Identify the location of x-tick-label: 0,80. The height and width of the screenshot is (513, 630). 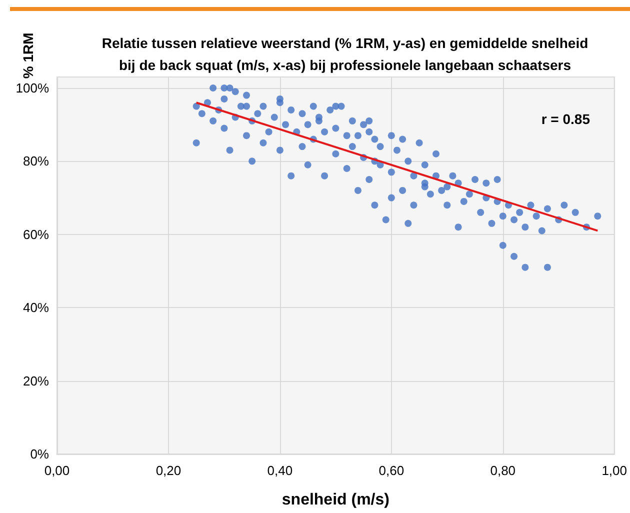
(503, 470).